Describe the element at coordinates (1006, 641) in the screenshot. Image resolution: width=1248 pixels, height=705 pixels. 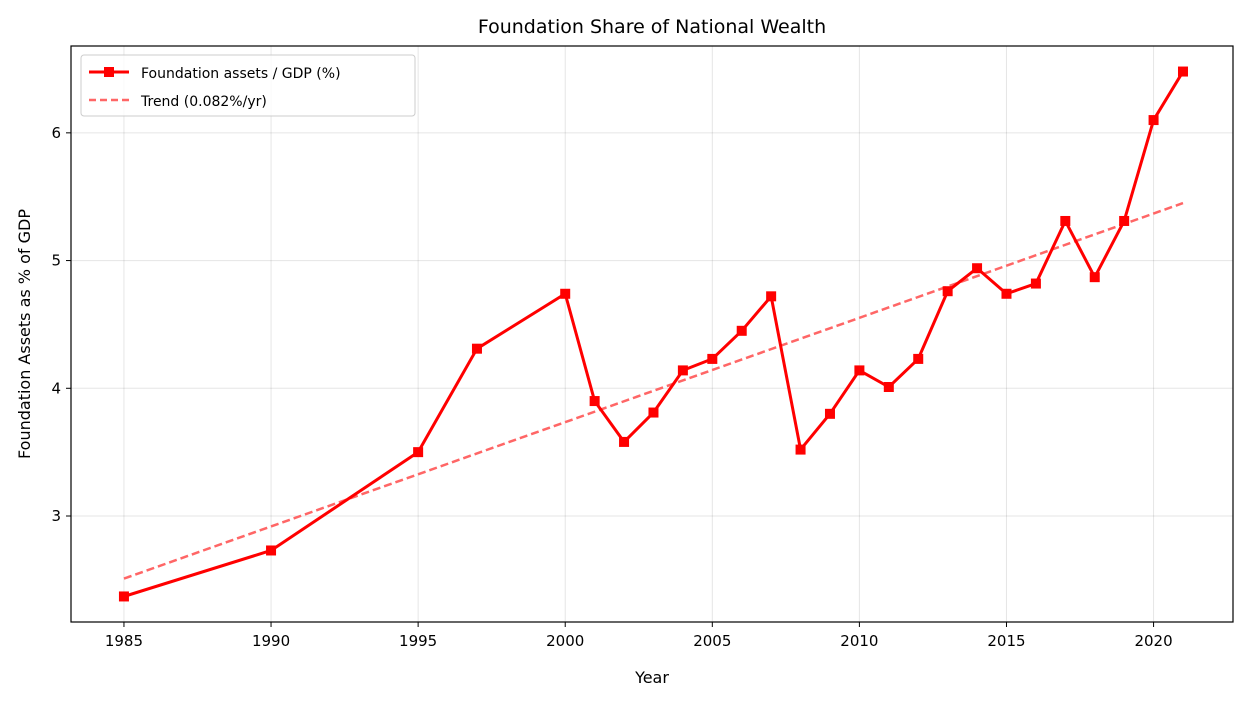
I see `x-tick-label: 2015` at that location.